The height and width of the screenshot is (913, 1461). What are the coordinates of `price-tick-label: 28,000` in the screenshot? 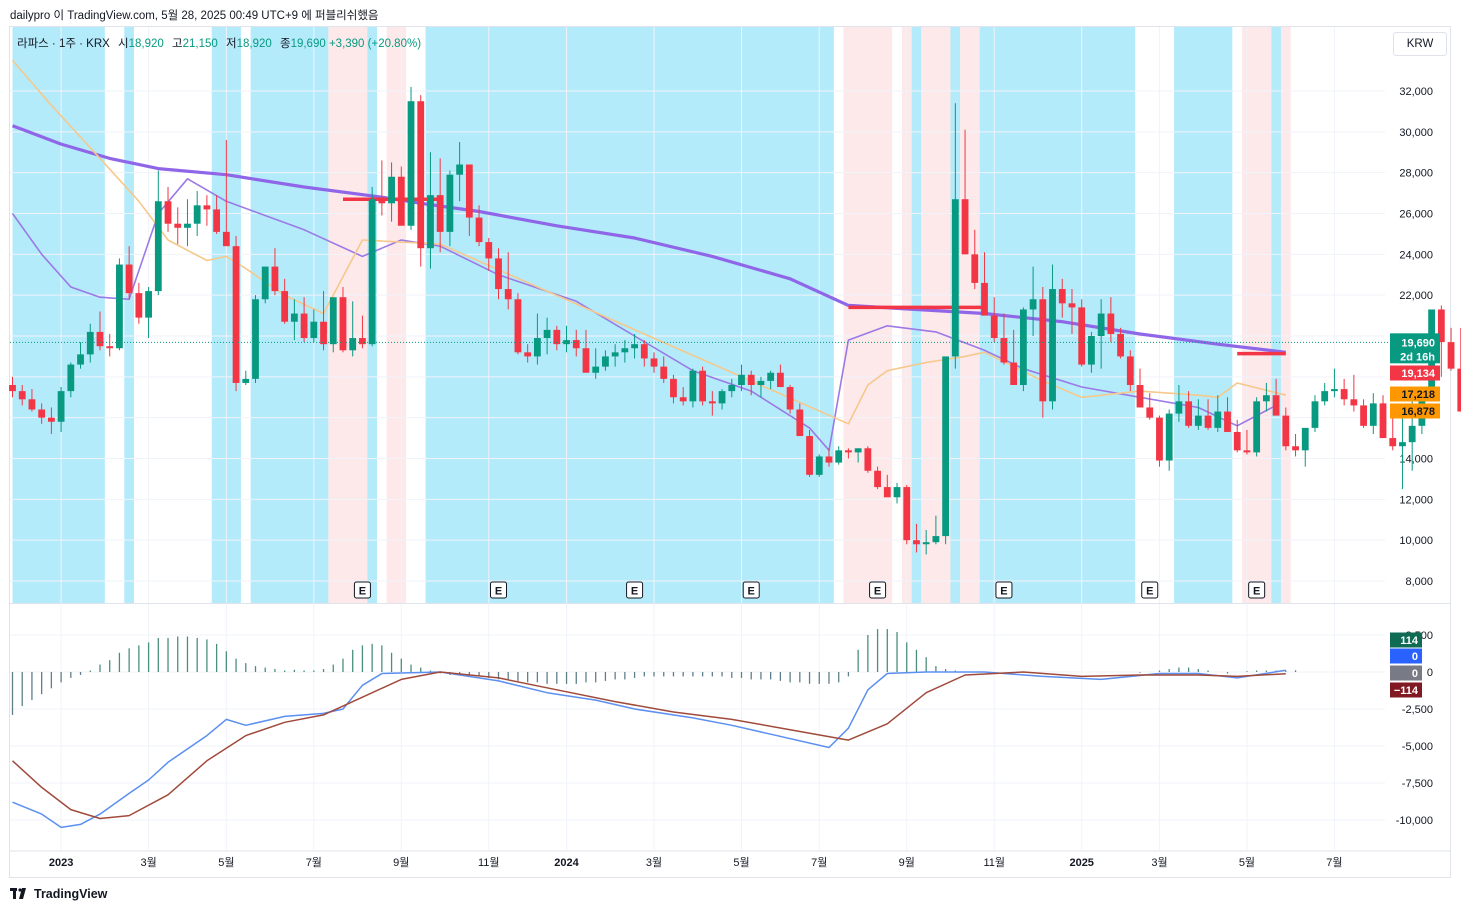 It's located at (1416, 174).